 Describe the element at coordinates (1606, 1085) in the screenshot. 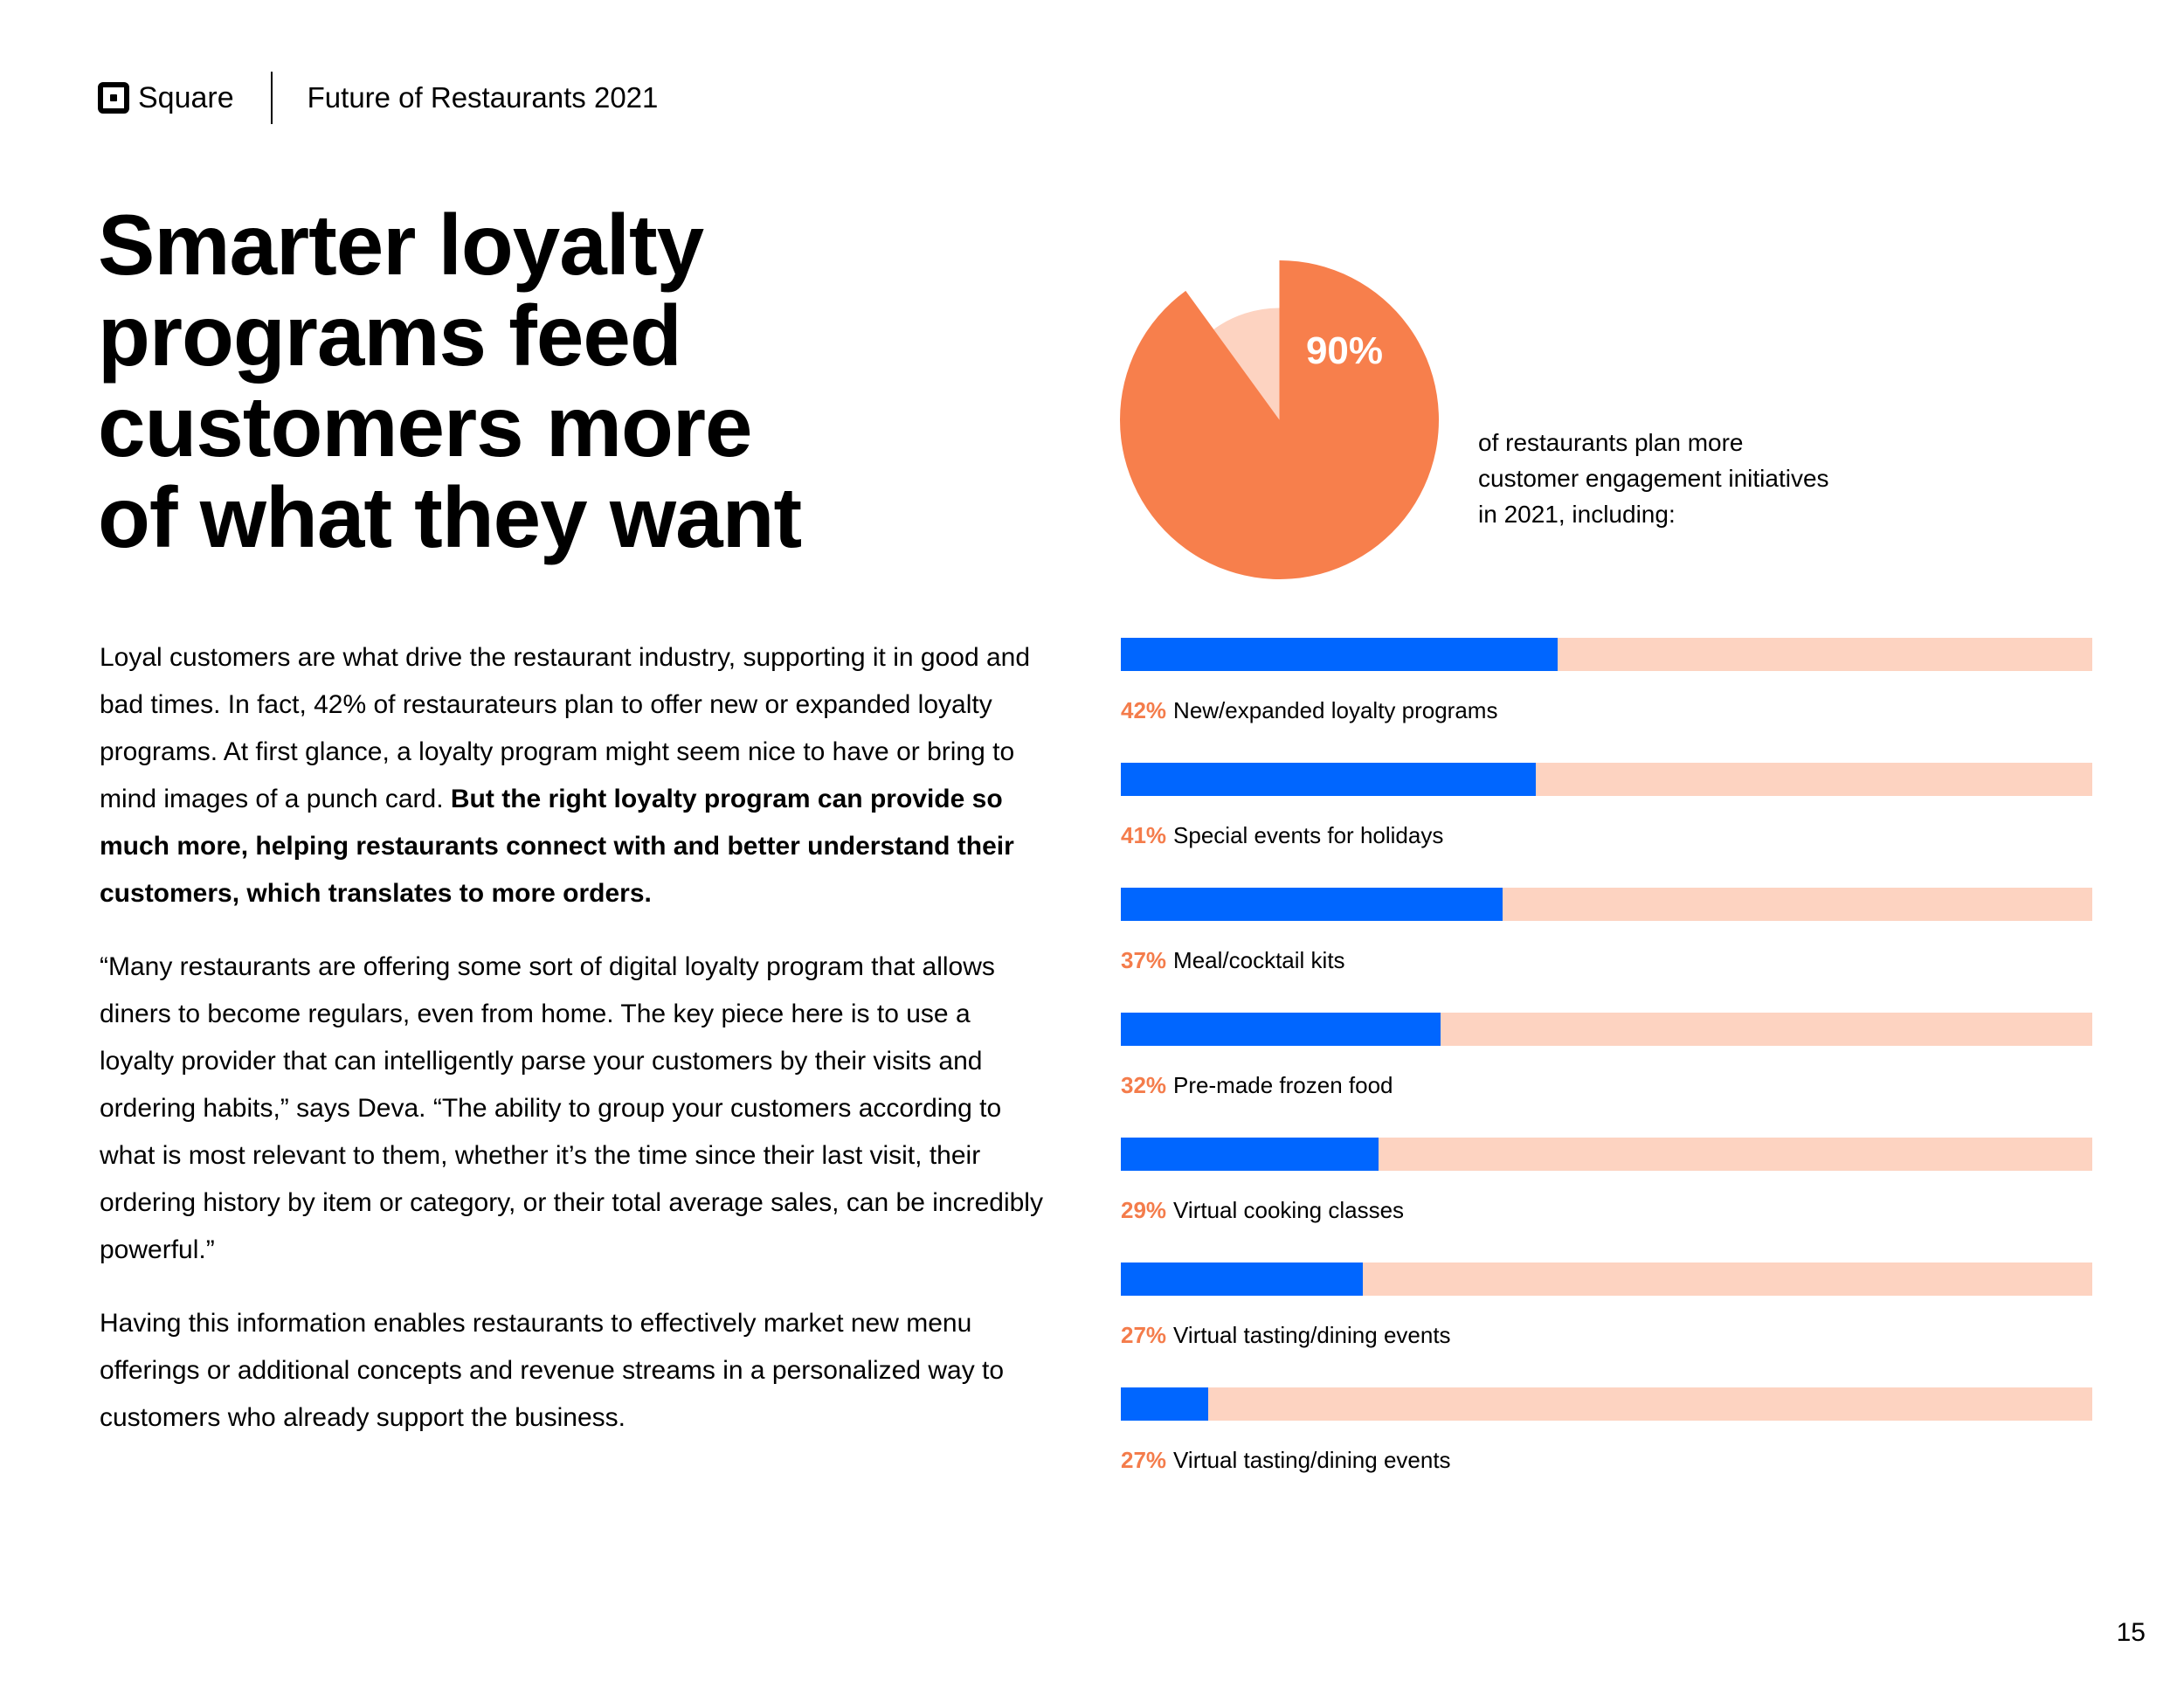

I see `bar-label: 32% Pre-made frozen food` at that location.